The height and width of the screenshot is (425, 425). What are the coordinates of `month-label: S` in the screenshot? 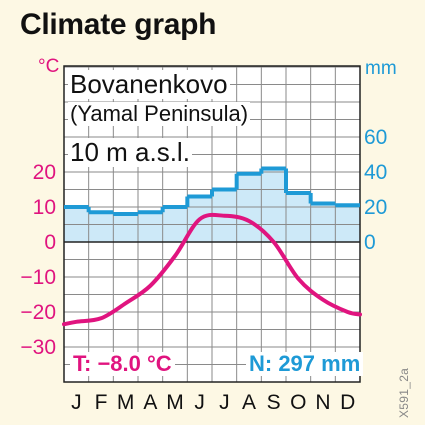 It's located at (273, 402).